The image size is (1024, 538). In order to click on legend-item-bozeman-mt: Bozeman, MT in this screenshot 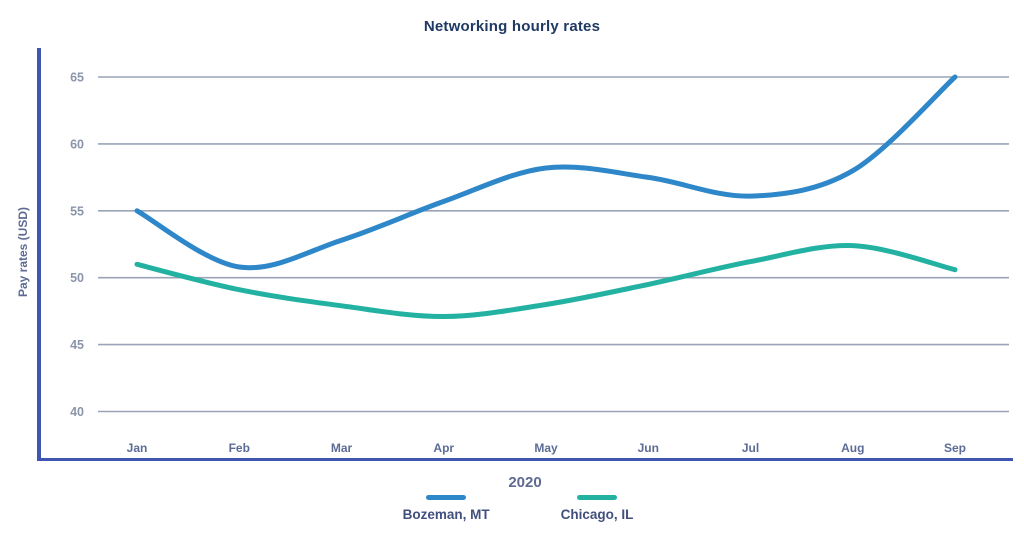, I will do `click(446, 508)`.